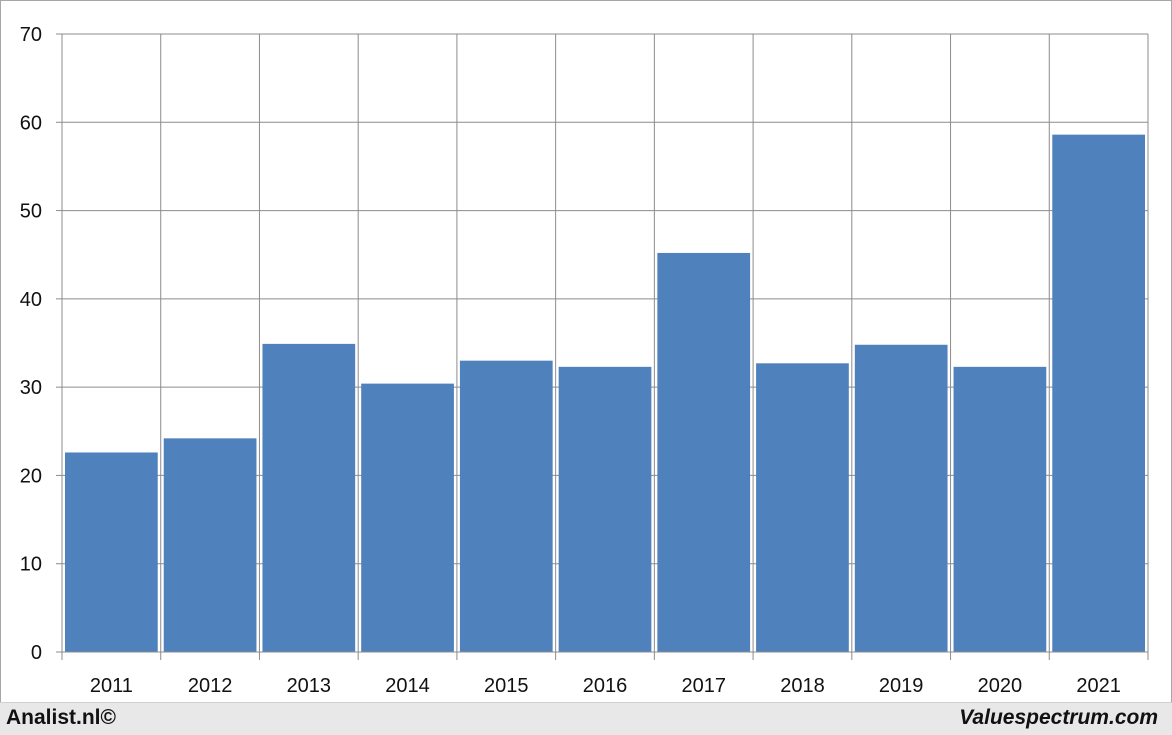 This screenshot has width=1172, height=735. What do you see at coordinates (901, 686) in the screenshot?
I see `x-tick-label: 2019` at bounding box center [901, 686].